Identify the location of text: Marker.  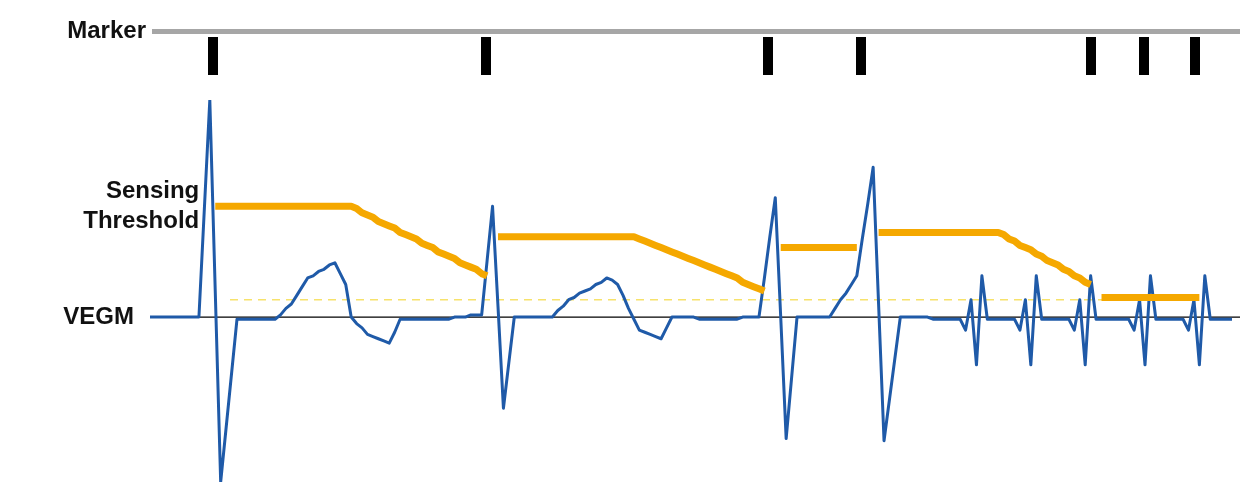
(106, 29).